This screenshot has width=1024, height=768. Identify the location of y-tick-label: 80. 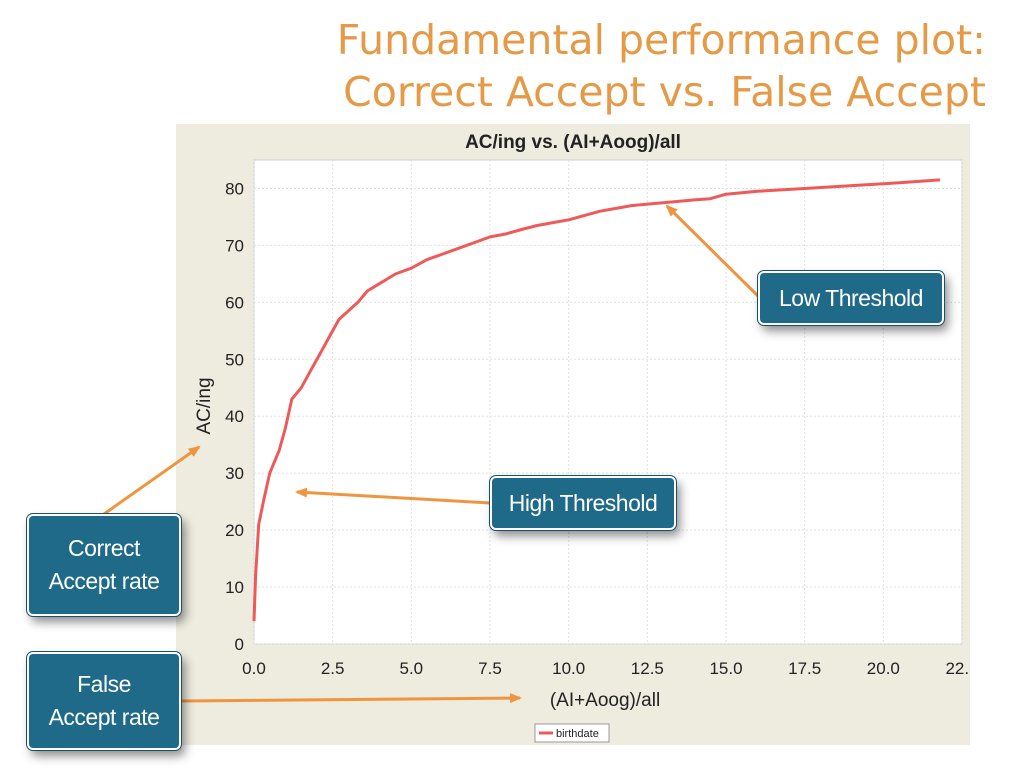
(234, 188).